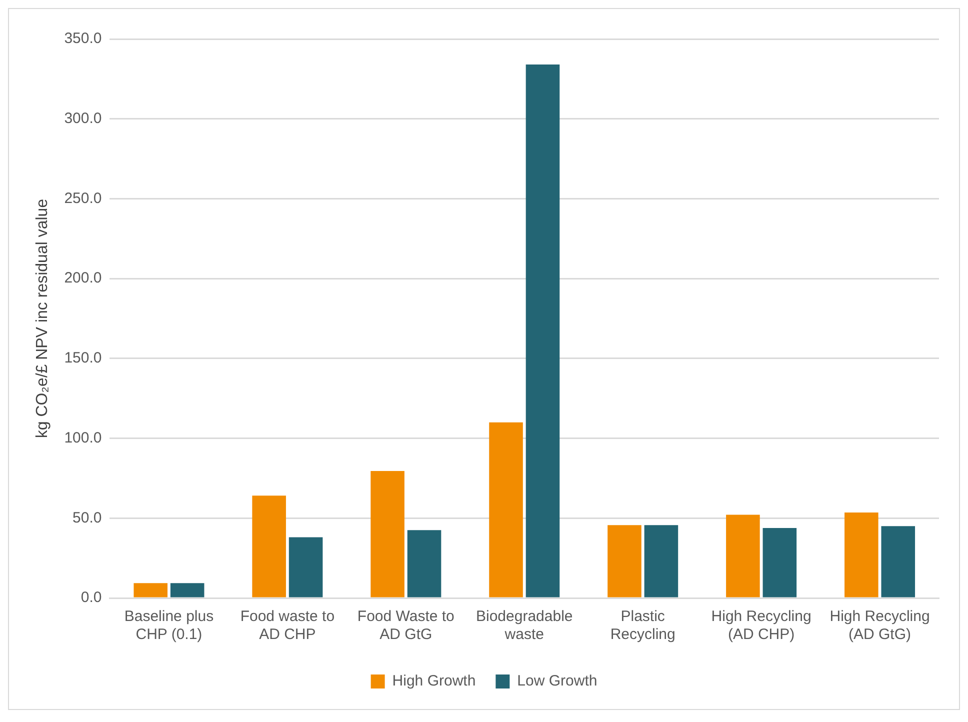  I want to click on x-tick-label: Plastic Recycling, so click(643, 626).